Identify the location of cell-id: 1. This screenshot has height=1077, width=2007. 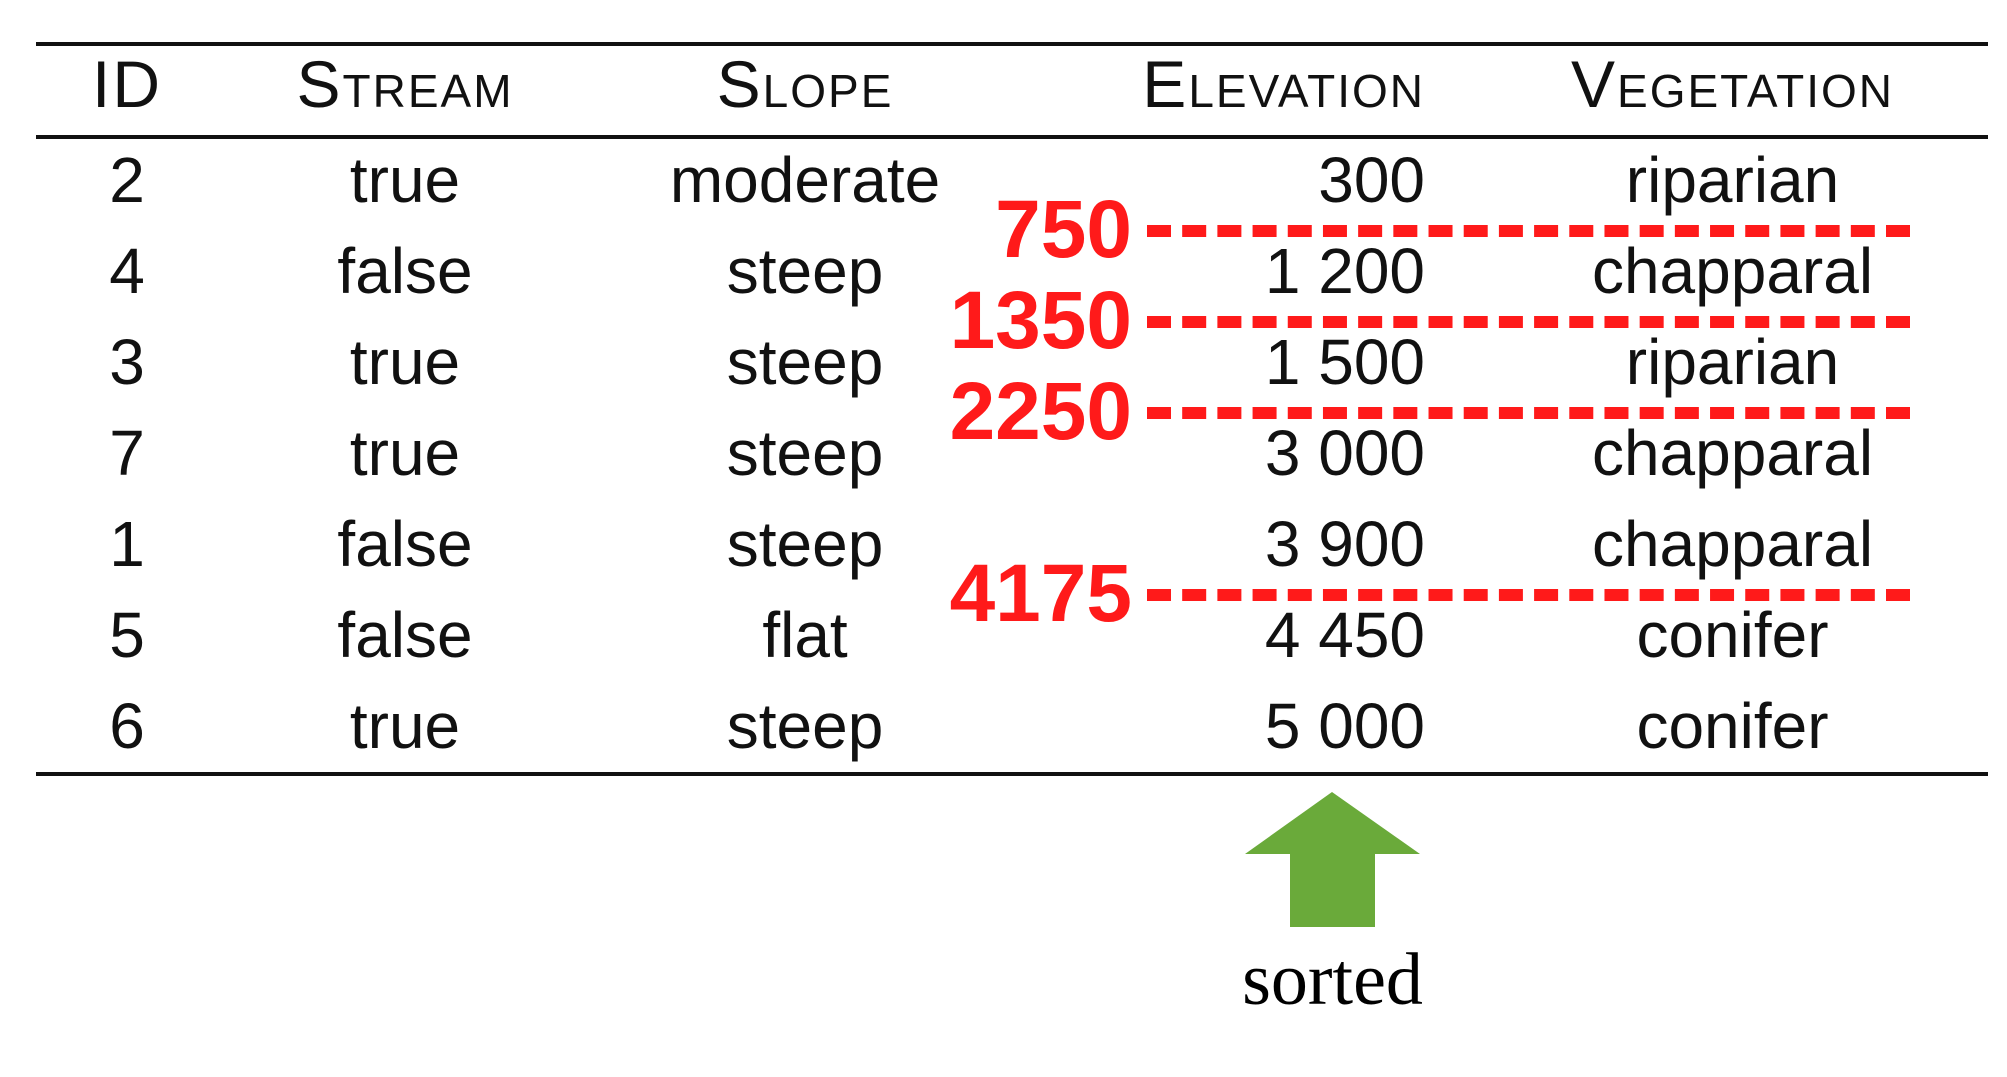
(127, 544).